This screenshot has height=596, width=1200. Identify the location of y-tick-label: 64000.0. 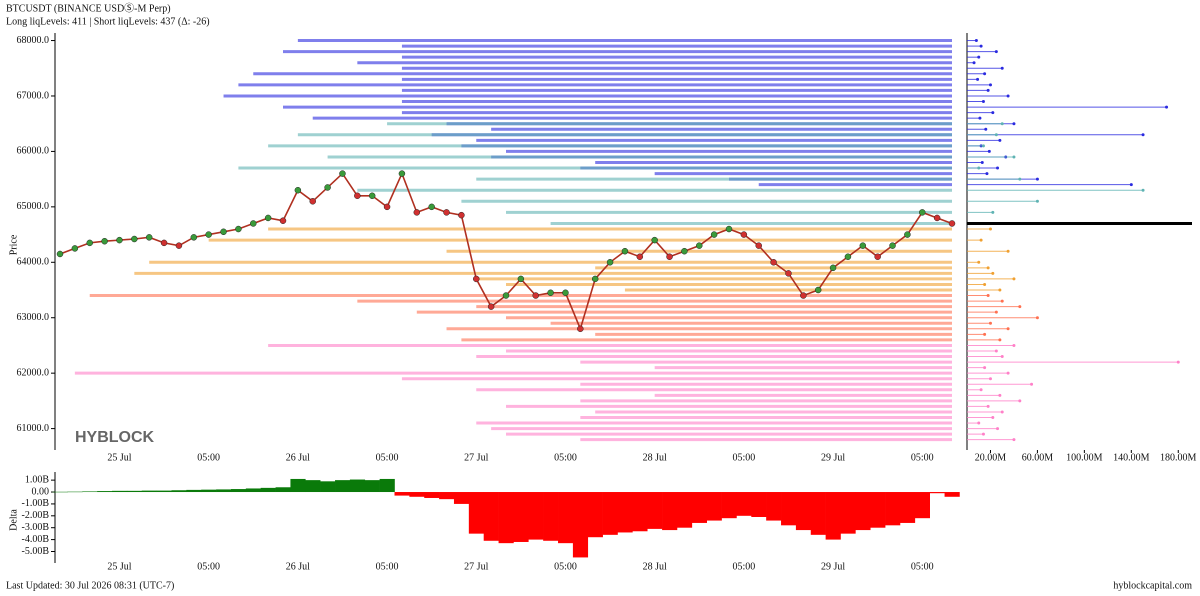
(33, 262).